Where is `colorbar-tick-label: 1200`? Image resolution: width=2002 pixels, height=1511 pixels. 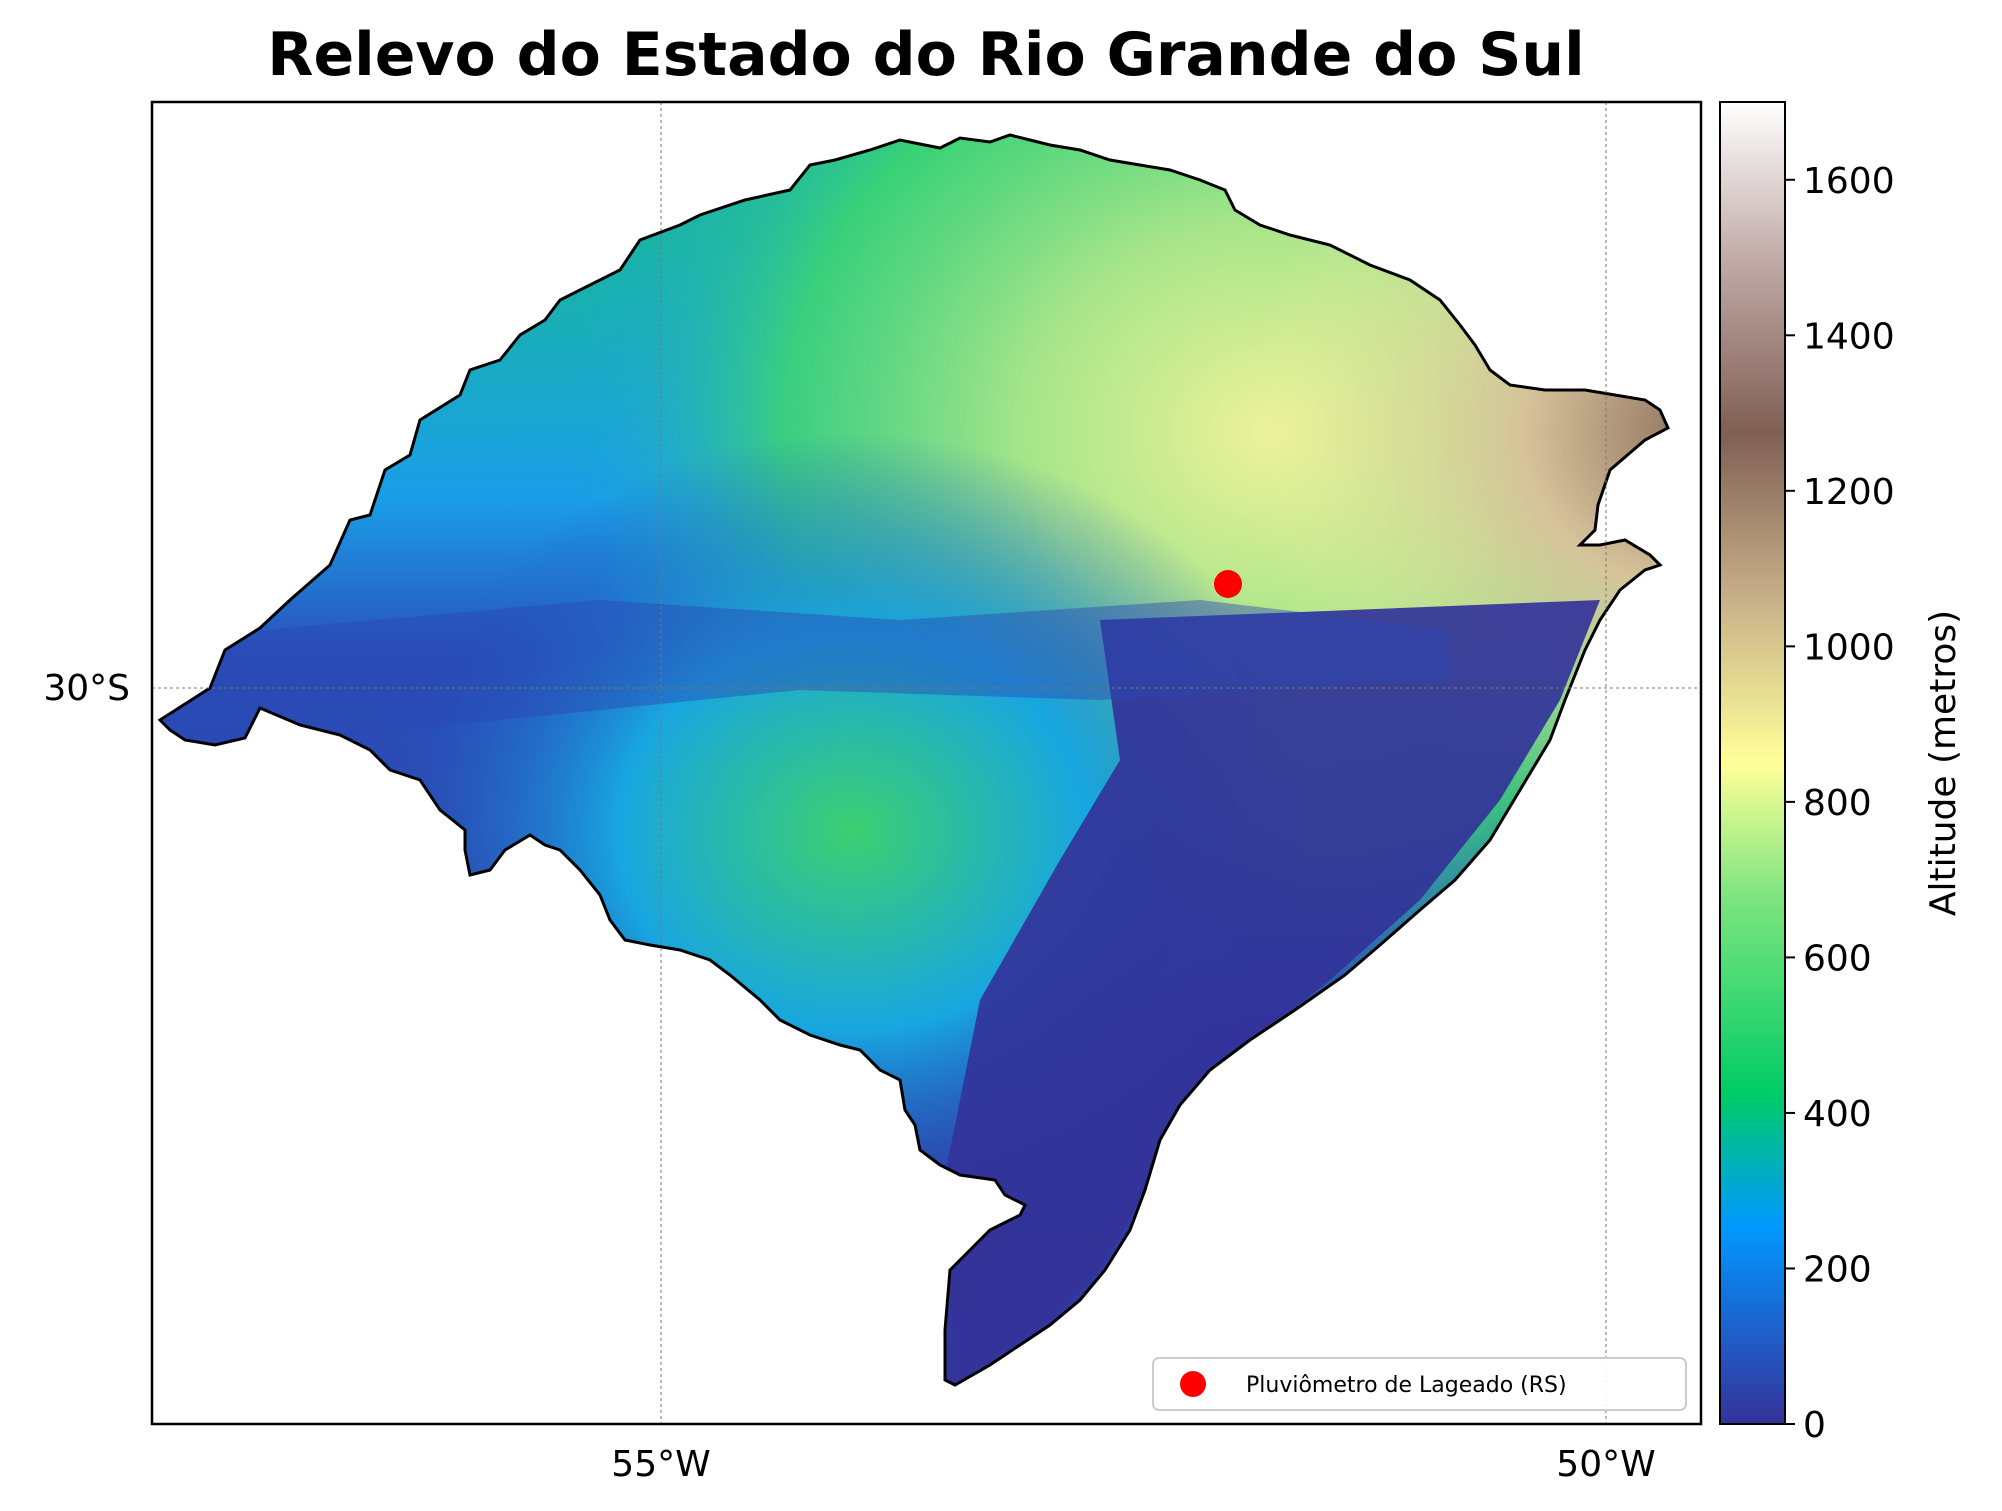 colorbar-tick-label: 1200 is located at coordinates (1849, 492).